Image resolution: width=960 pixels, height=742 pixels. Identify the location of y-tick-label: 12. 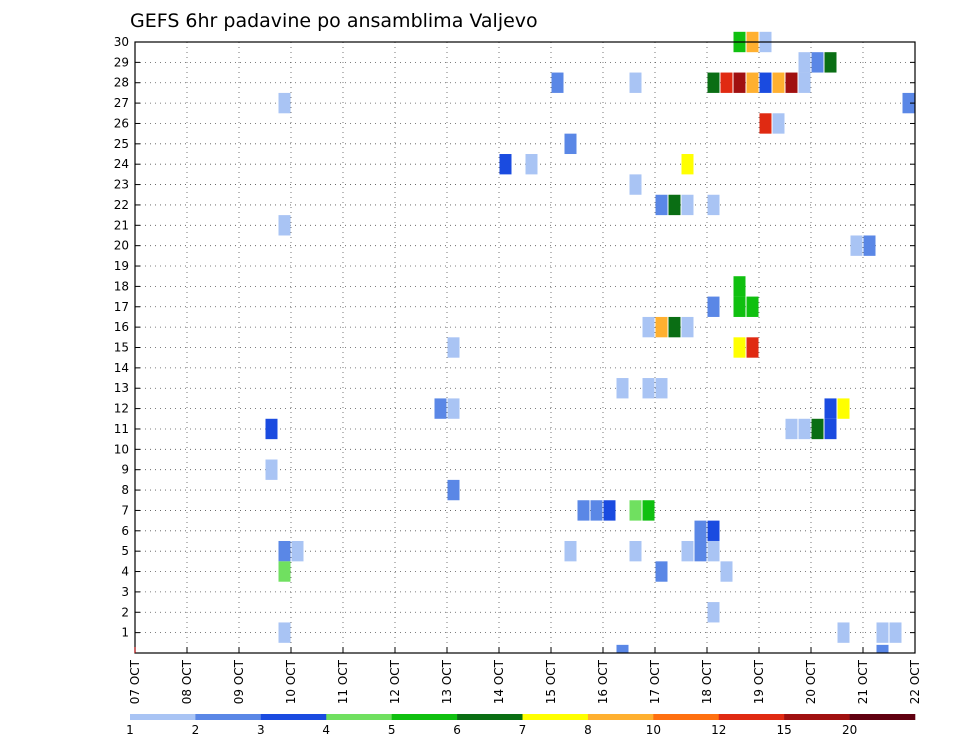
(121, 409).